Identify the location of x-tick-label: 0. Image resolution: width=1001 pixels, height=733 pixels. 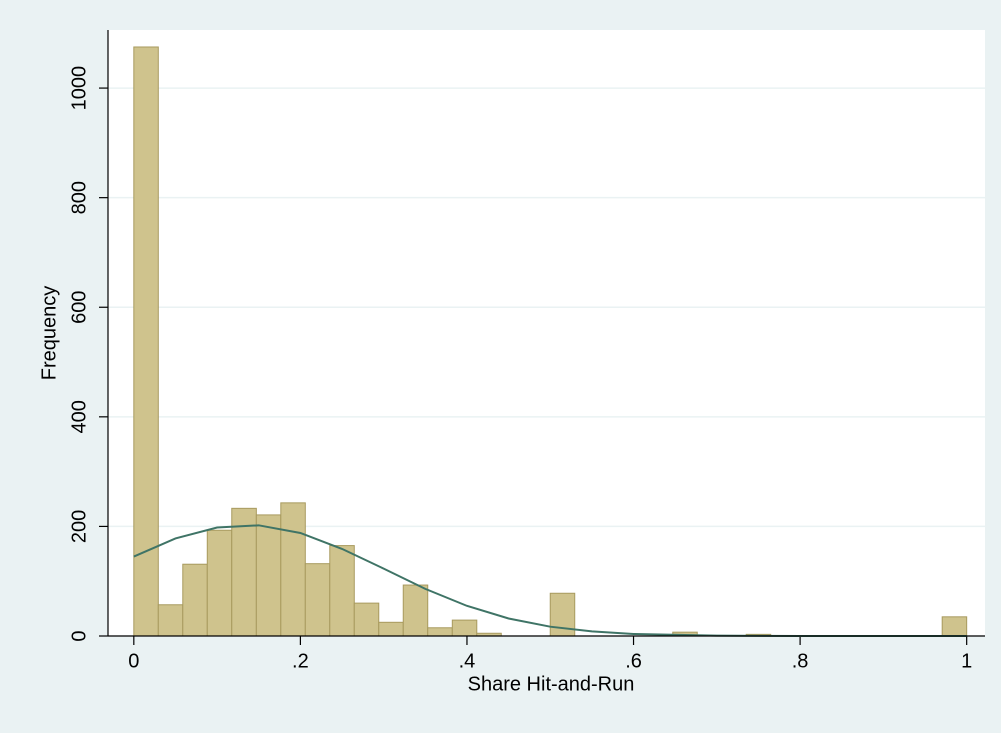
(133, 661).